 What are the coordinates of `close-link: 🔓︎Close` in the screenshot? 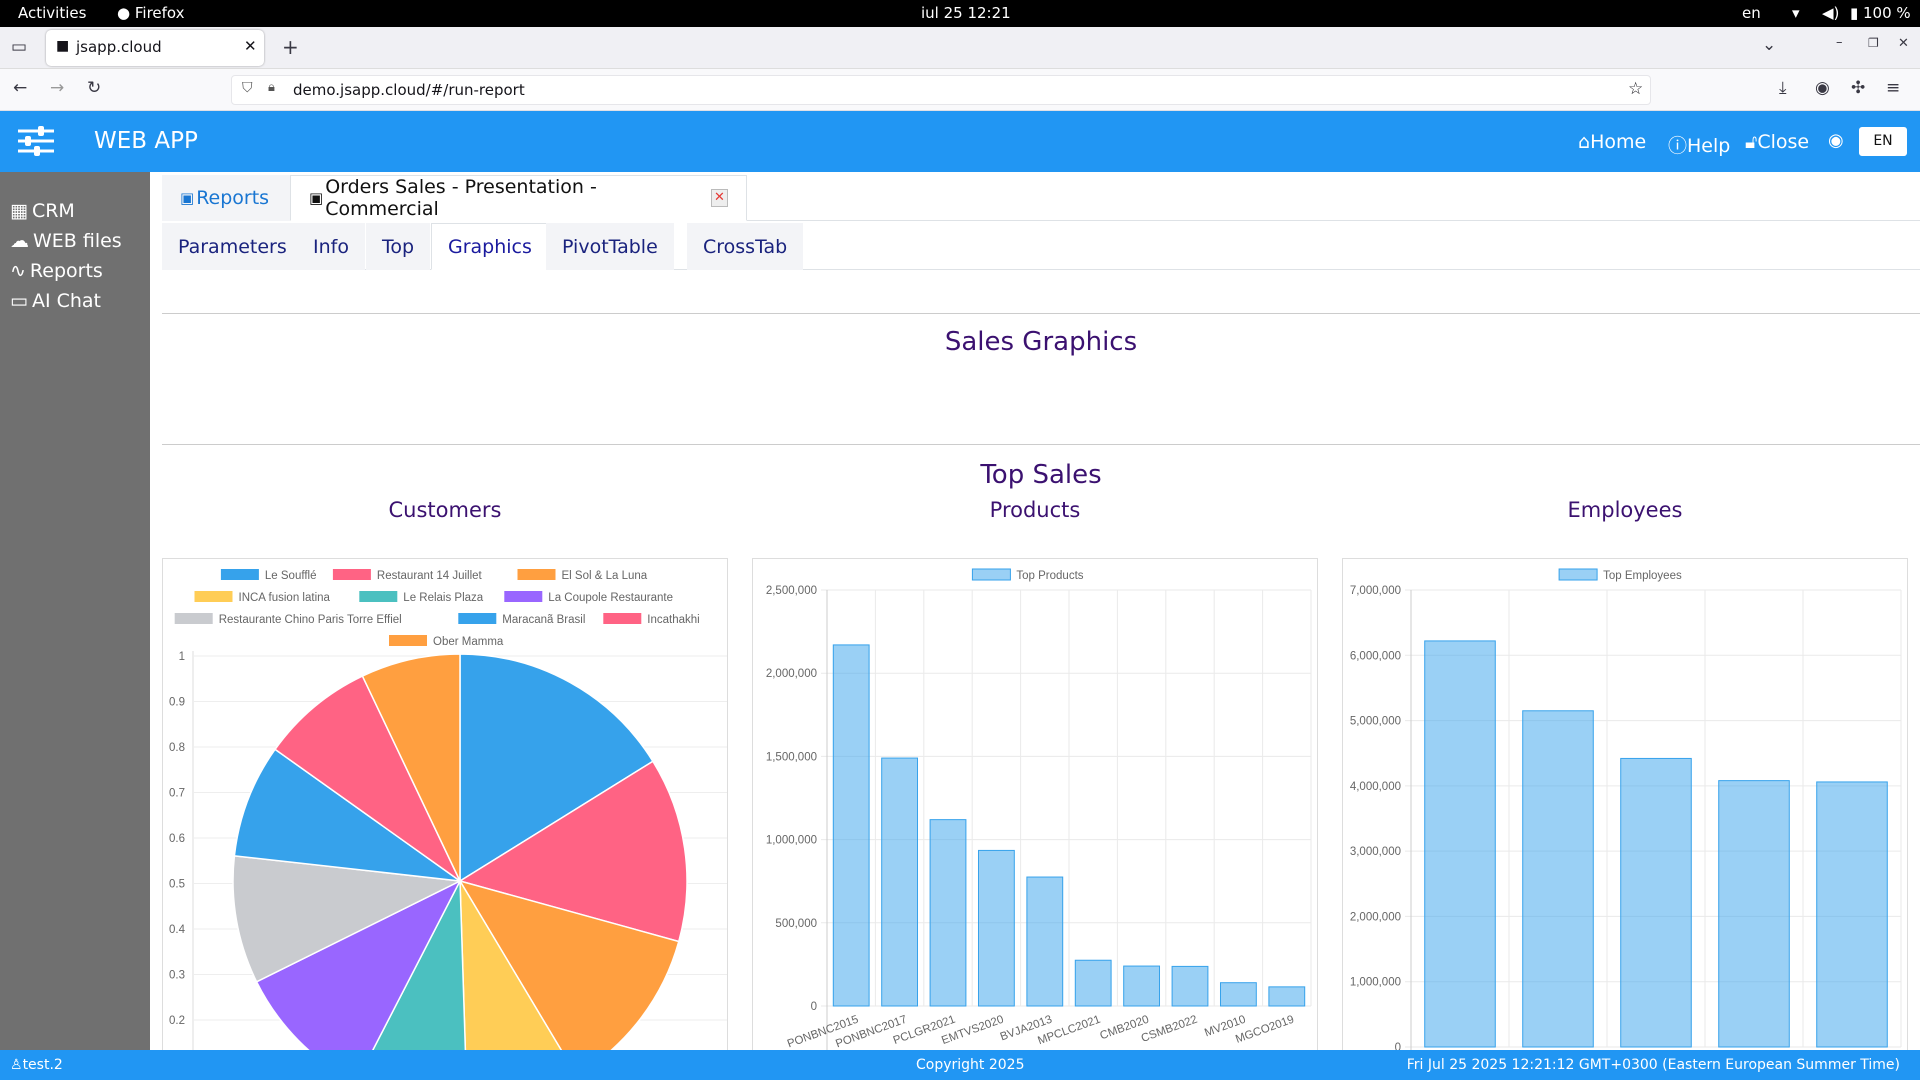 It's located at (1777, 142).